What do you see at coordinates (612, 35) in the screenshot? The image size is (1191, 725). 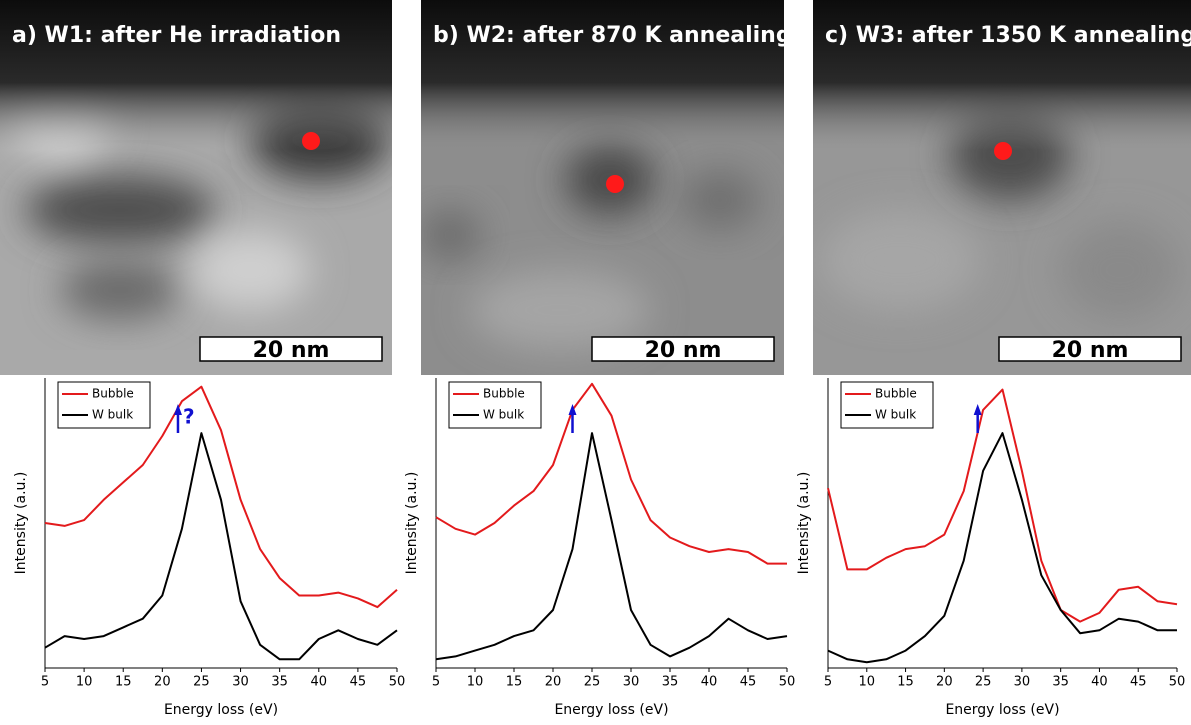 I see `panel-title: b) W2: after 870 K annealing` at bounding box center [612, 35].